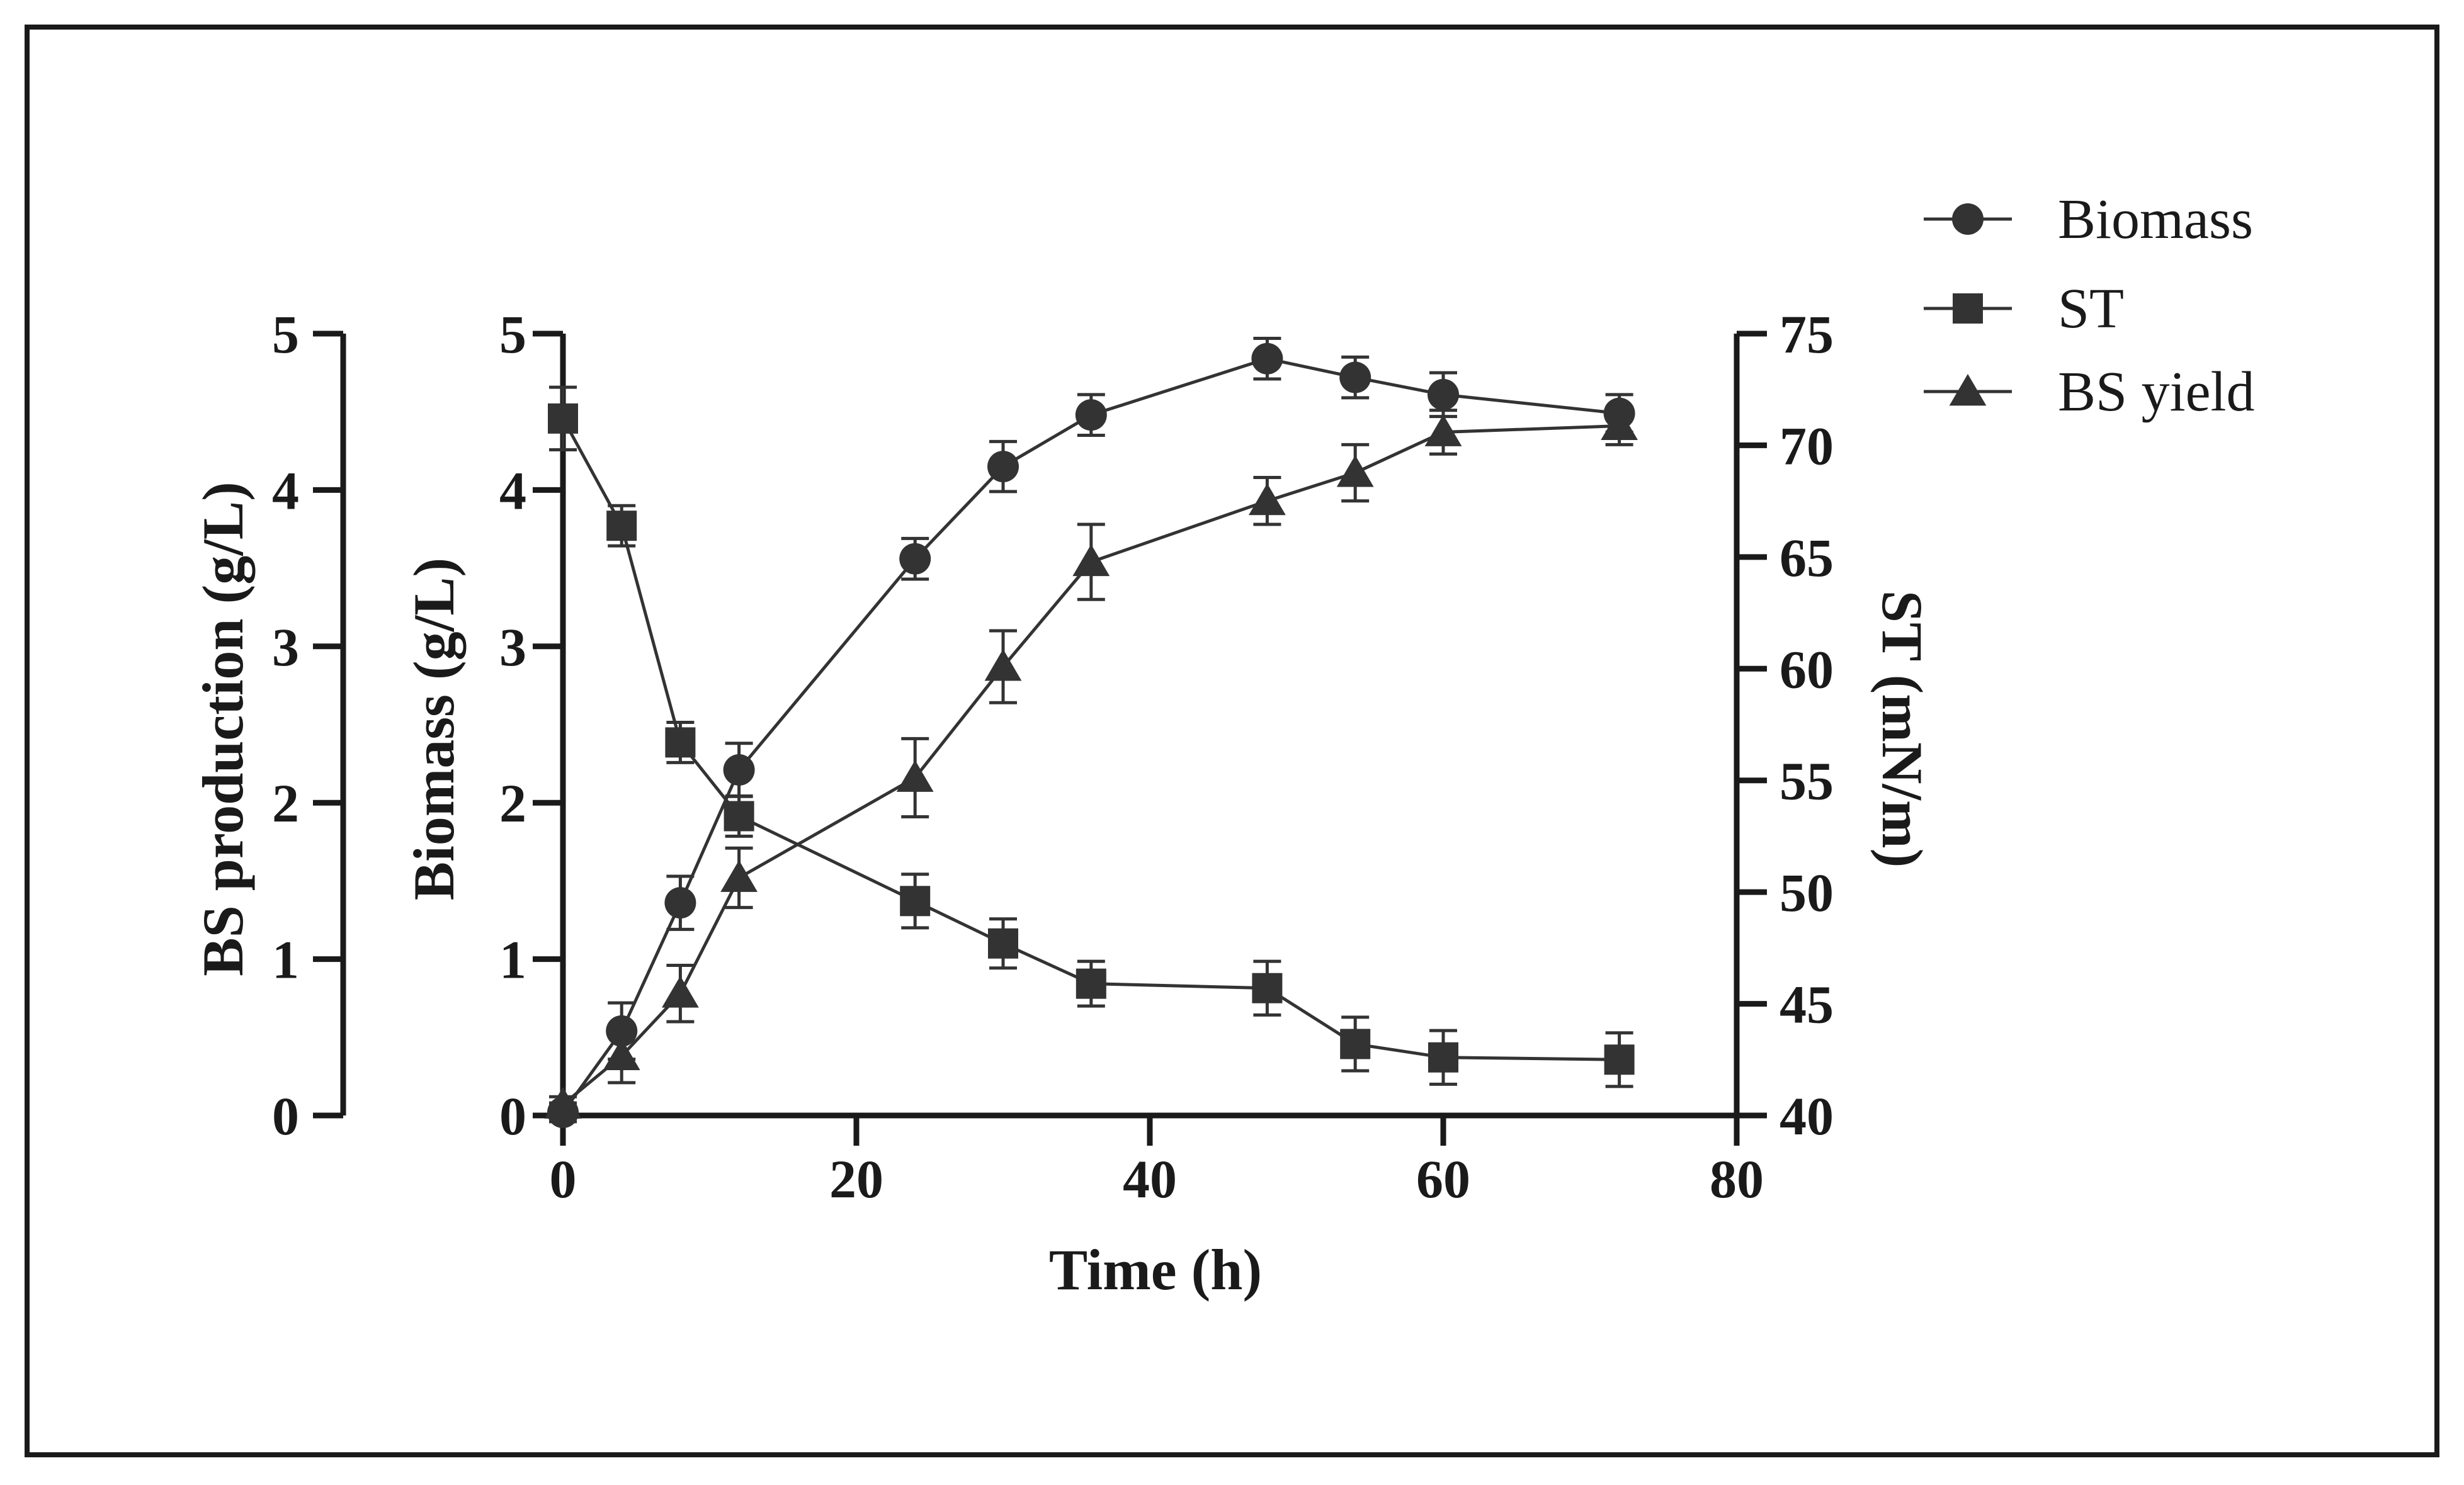 This screenshot has width=2464, height=1485. I want to click on st-axis-tick-label: 50, so click(1807, 892).